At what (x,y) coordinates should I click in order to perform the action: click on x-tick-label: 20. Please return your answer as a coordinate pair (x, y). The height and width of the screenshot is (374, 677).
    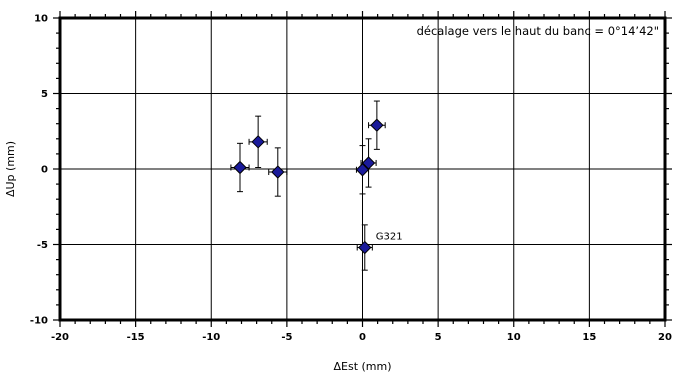
    Looking at the image, I should click on (665, 337).